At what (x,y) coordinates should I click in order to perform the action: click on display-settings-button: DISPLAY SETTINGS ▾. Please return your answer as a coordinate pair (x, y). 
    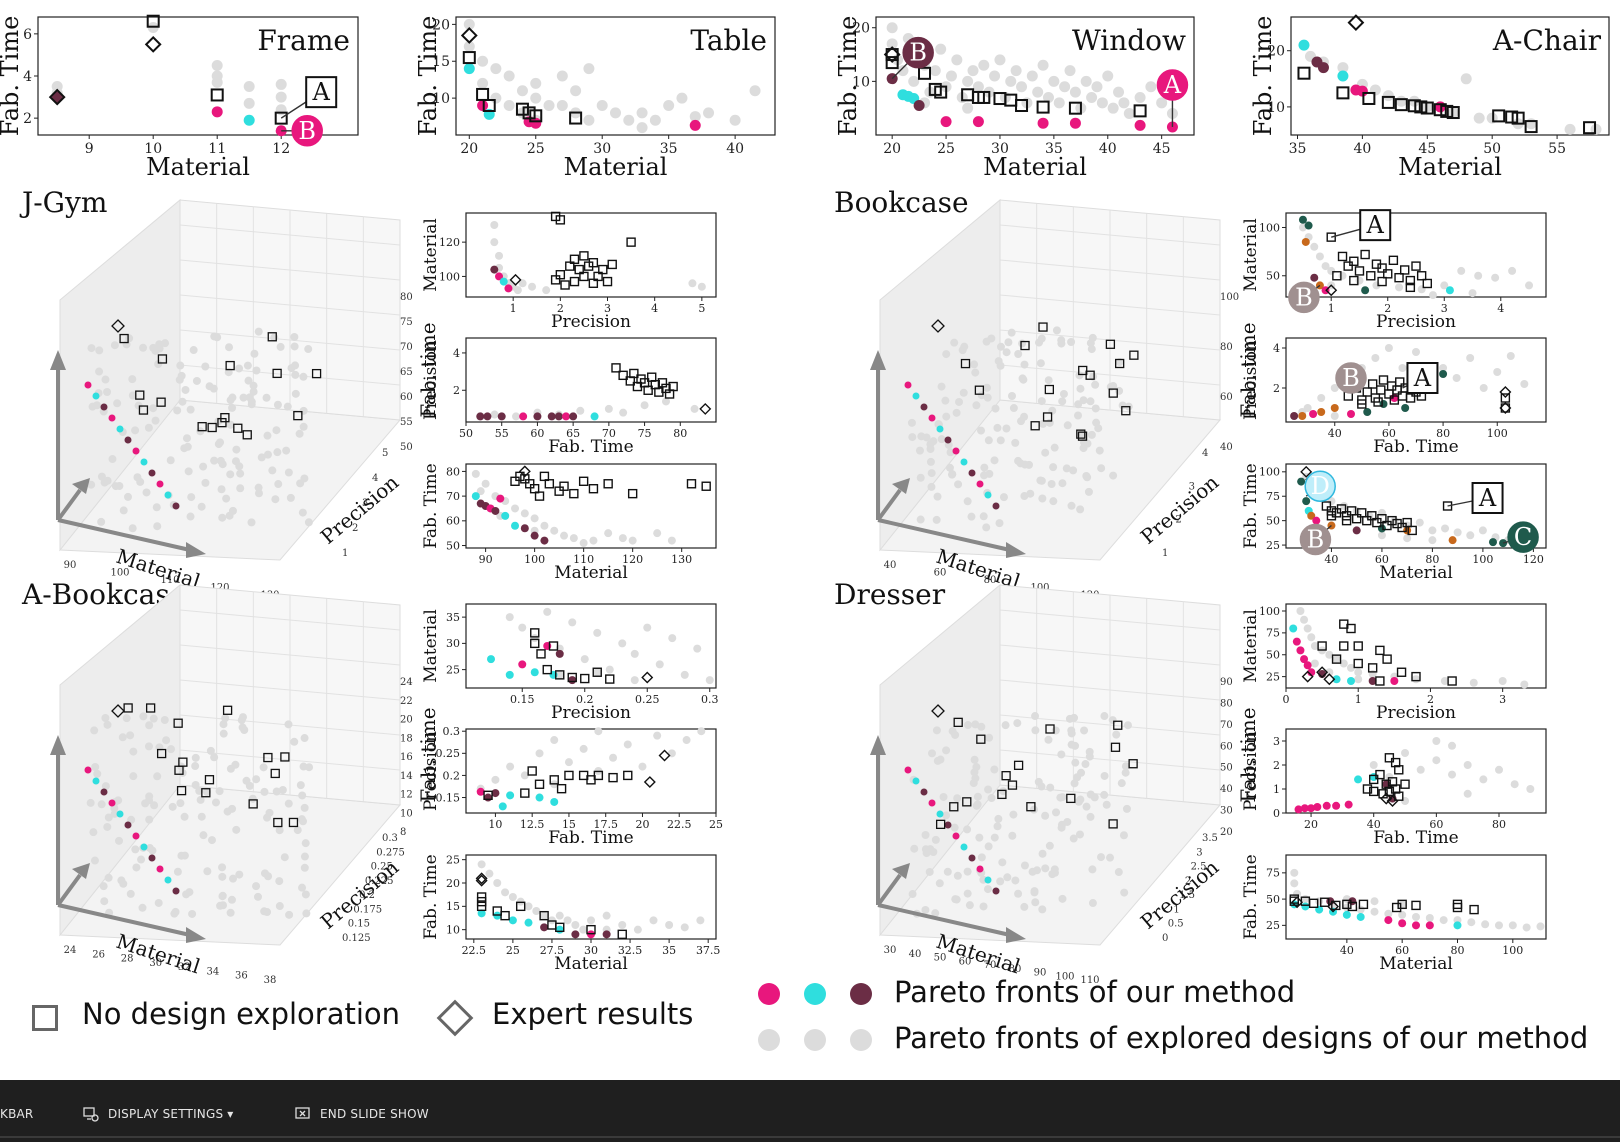
    Looking at the image, I should click on (158, 1114).